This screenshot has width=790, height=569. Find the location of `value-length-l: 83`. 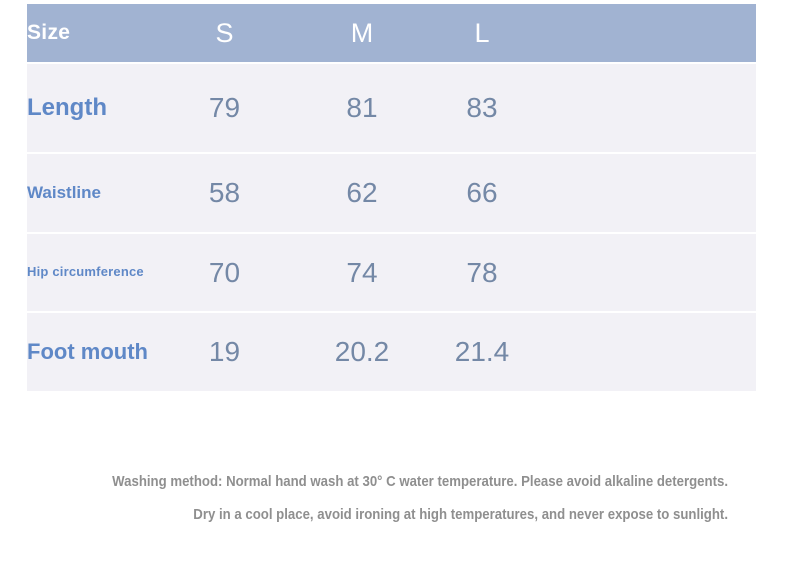

value-length-l: 83 is located at coordinates (482, 108).